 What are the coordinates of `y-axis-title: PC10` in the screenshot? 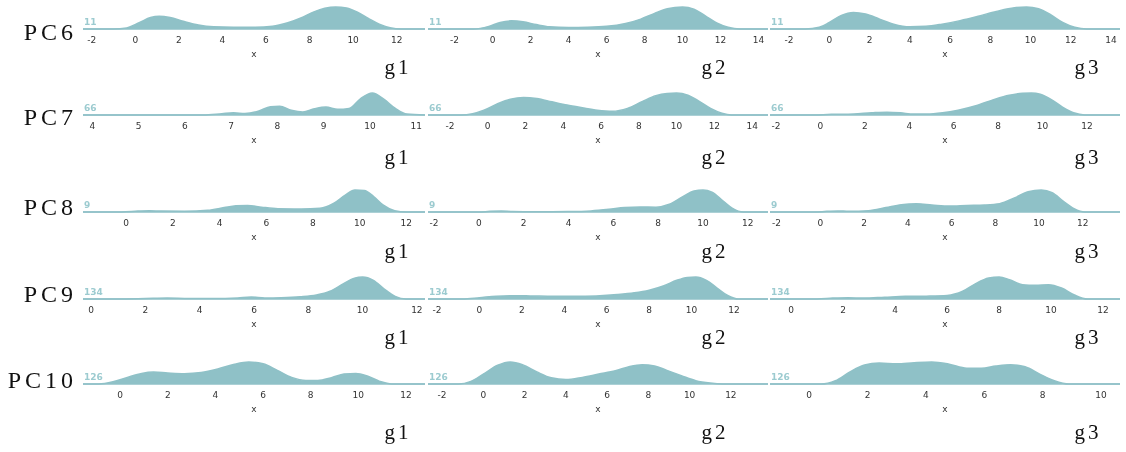 It's located at (42, 380).